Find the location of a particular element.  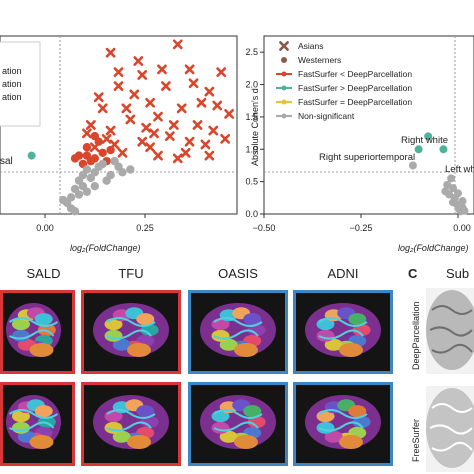

panel-c: C Sub DeepParcellation FreeSurfer is located at coordinates (441, 369).